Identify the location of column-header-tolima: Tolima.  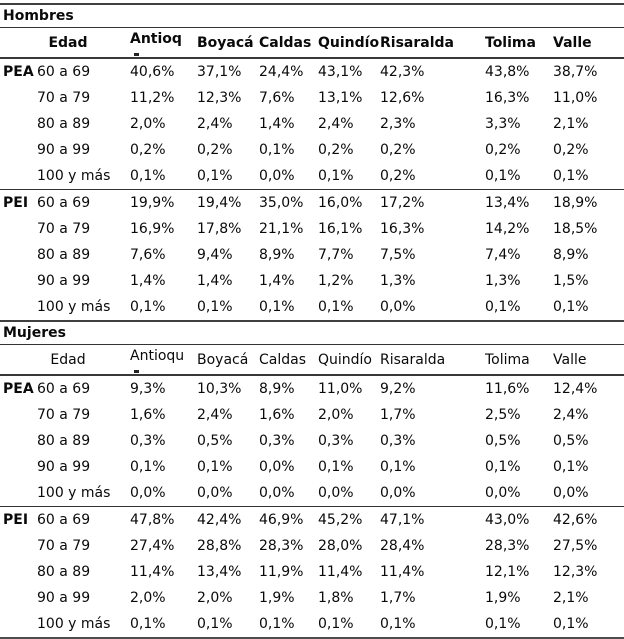
(519, 43).